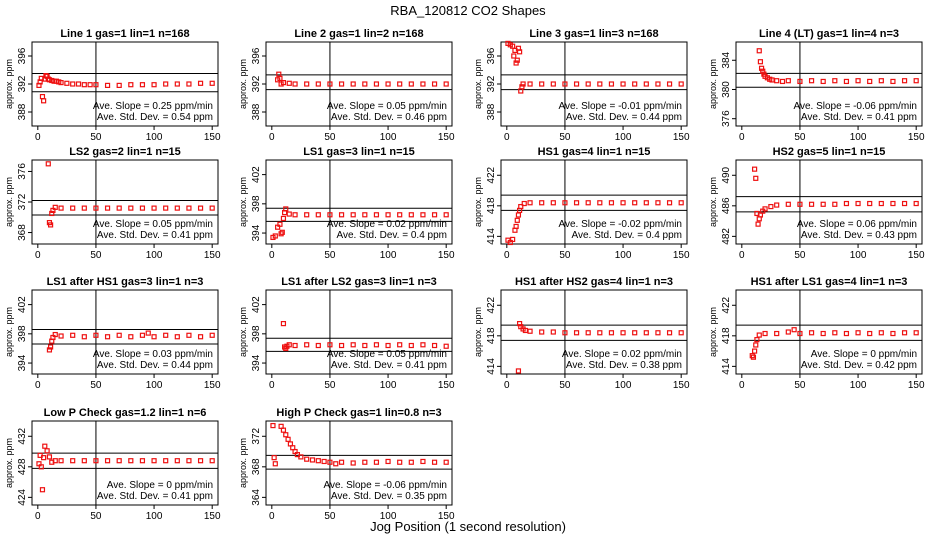  I want to click on y-tick-label: 482, so click(726, 236).